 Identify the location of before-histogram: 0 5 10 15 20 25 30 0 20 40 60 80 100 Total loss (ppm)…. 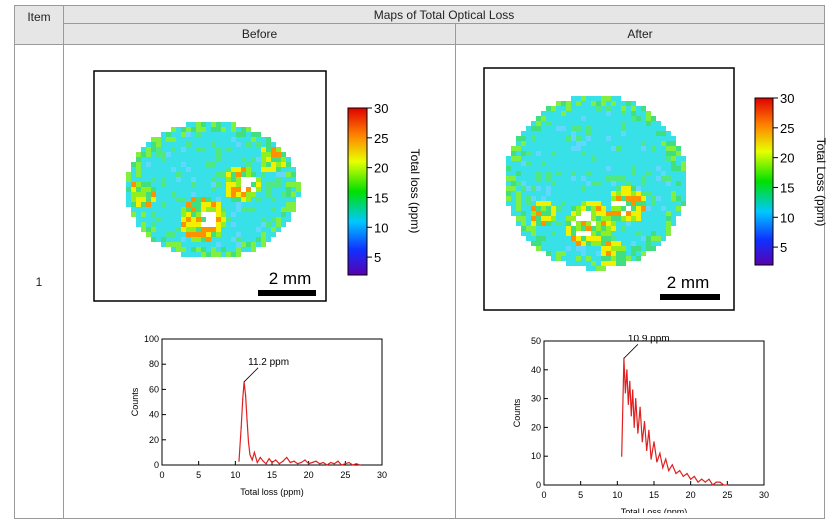
(258, 415).